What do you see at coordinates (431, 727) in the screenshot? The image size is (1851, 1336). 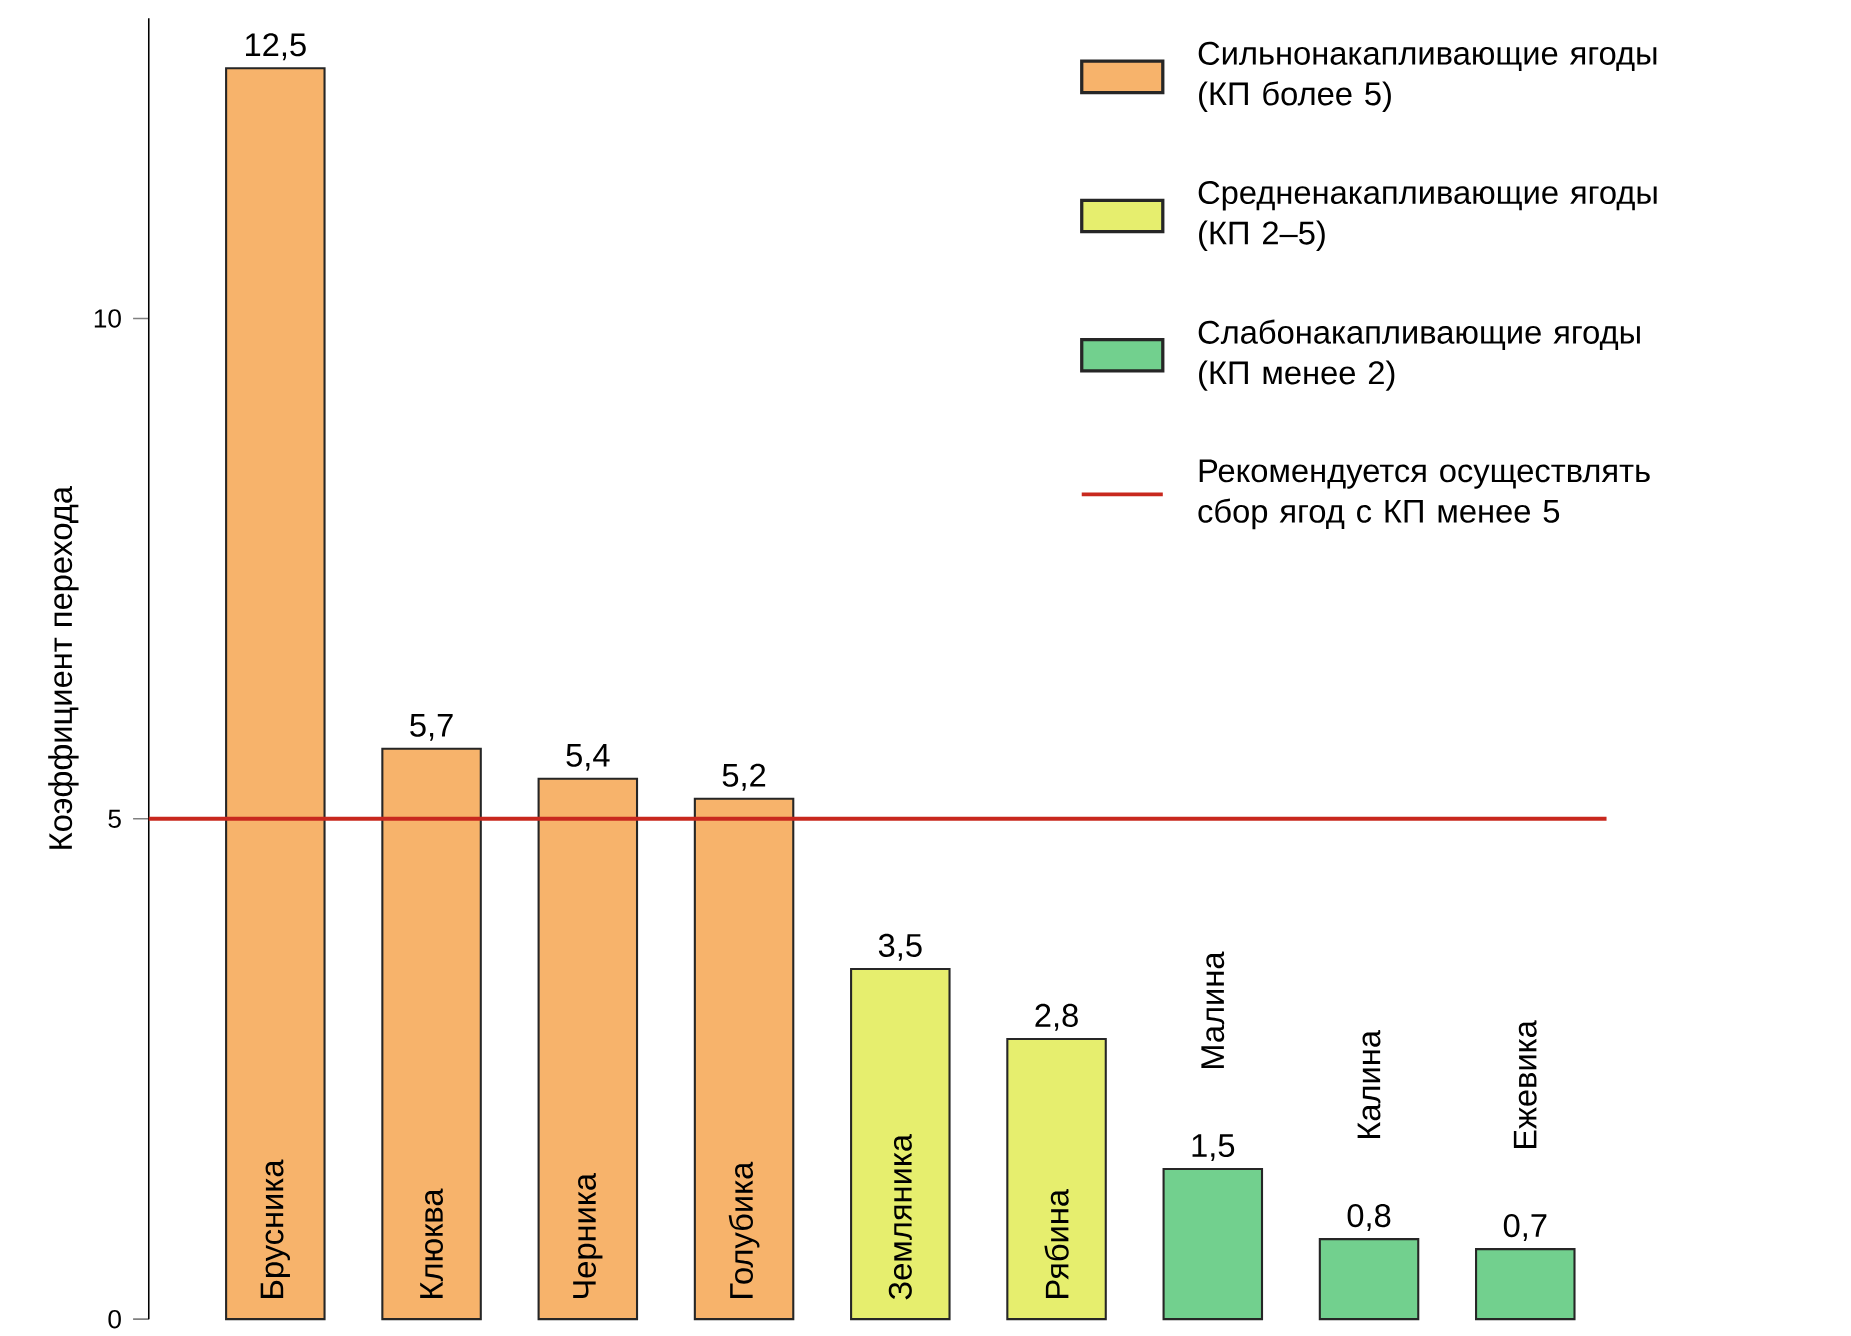 I see `data-label: 5,7` at bounding box center [431, 727].